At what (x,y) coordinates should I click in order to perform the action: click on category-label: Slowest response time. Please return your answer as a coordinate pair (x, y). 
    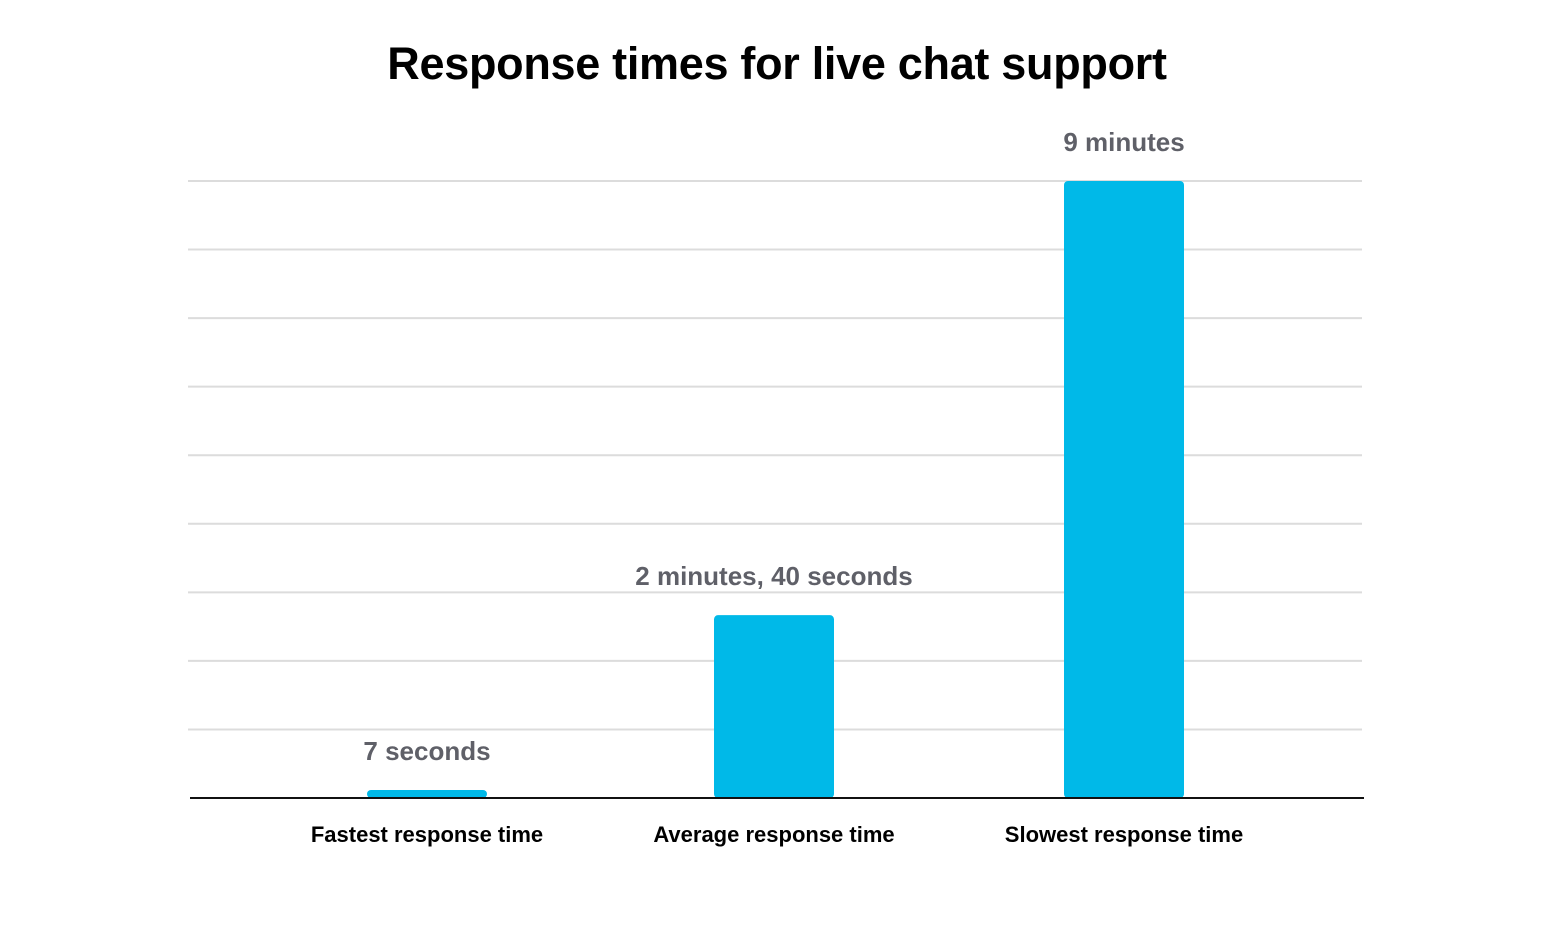
    Looking at the image, I should click on (1124, 834).